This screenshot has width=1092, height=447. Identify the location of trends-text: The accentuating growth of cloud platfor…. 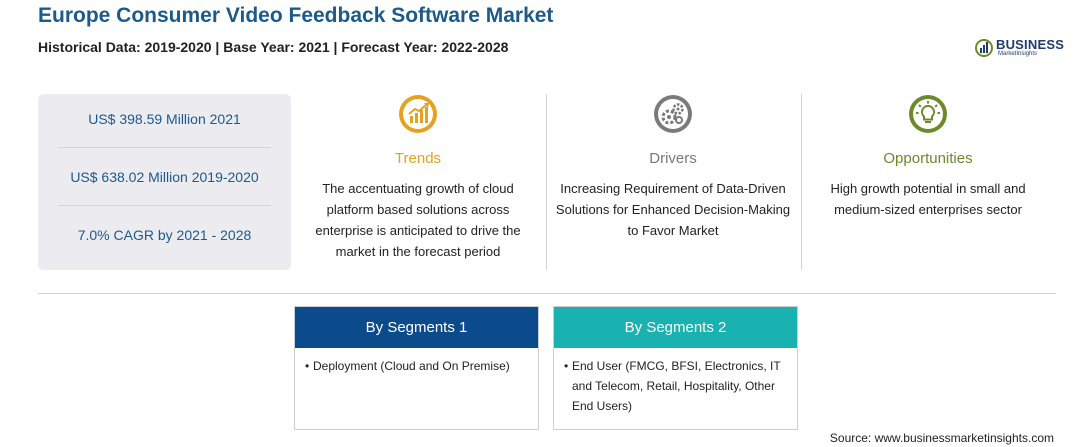
(418, 220).